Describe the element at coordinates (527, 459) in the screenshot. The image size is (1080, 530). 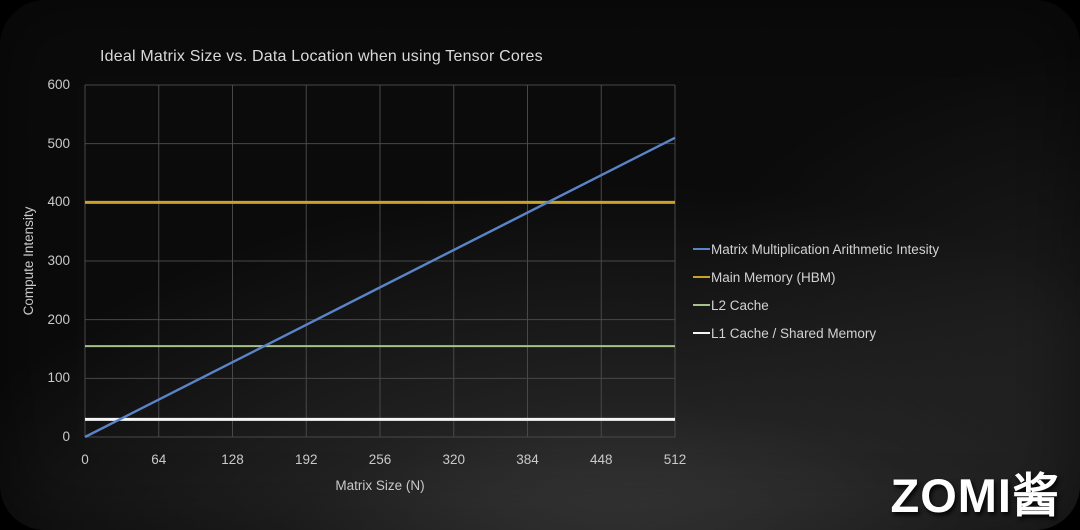
I see `x-tick-label: 384` at that location.